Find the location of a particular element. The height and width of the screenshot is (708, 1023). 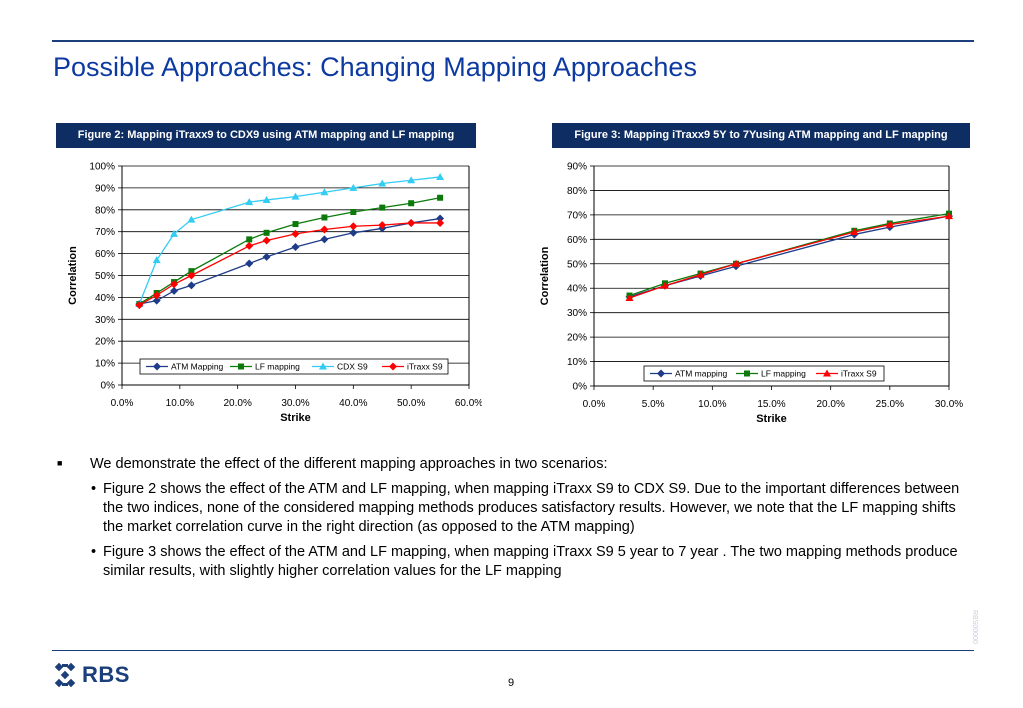

y-tick-label: 50% is located at coordinates (577, 264).